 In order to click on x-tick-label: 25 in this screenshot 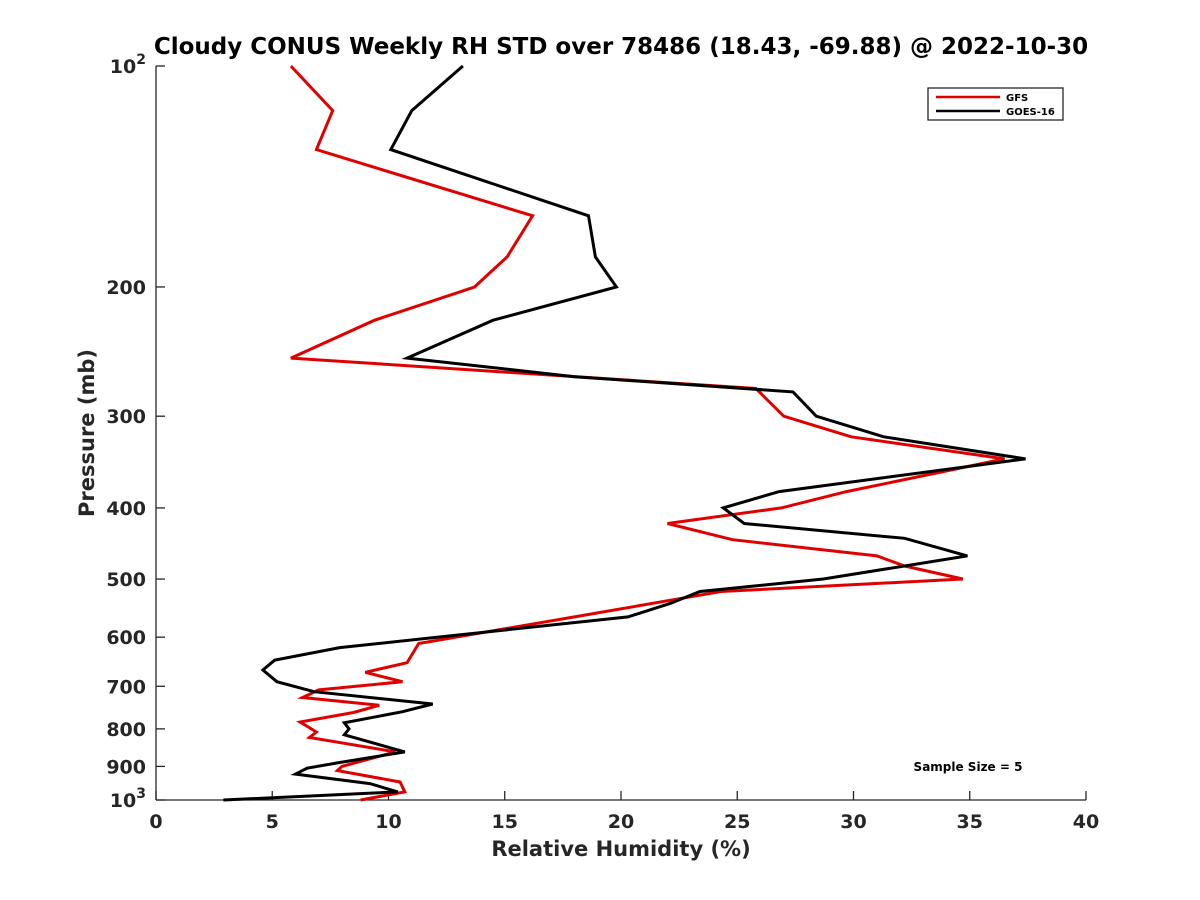, I will do `click(737, 822)`.